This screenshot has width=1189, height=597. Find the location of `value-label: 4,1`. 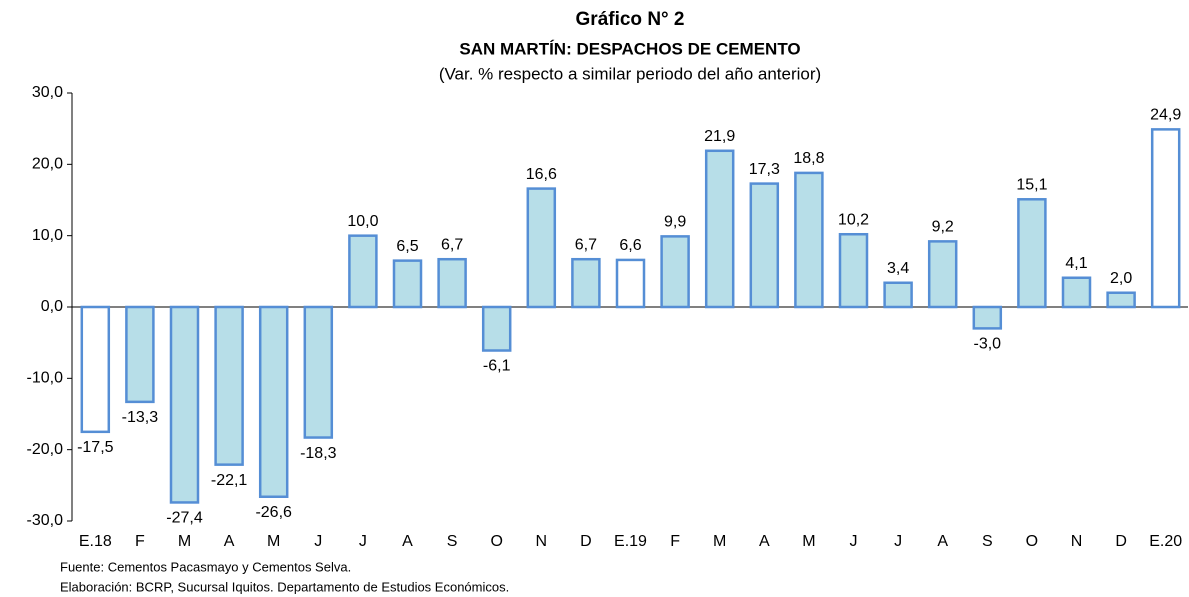

value-label: 4,1 is located at coordinates (1076, 263).